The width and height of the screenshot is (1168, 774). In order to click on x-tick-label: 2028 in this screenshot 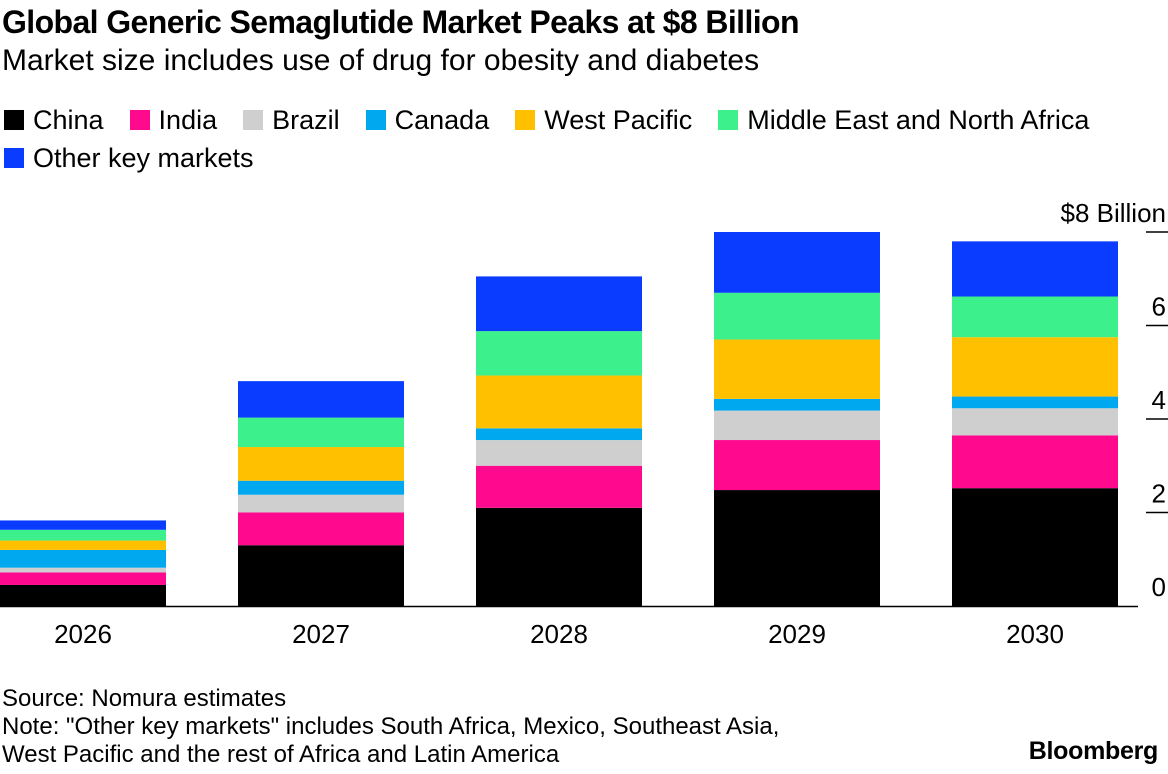, I will do `click(559, 634)`.